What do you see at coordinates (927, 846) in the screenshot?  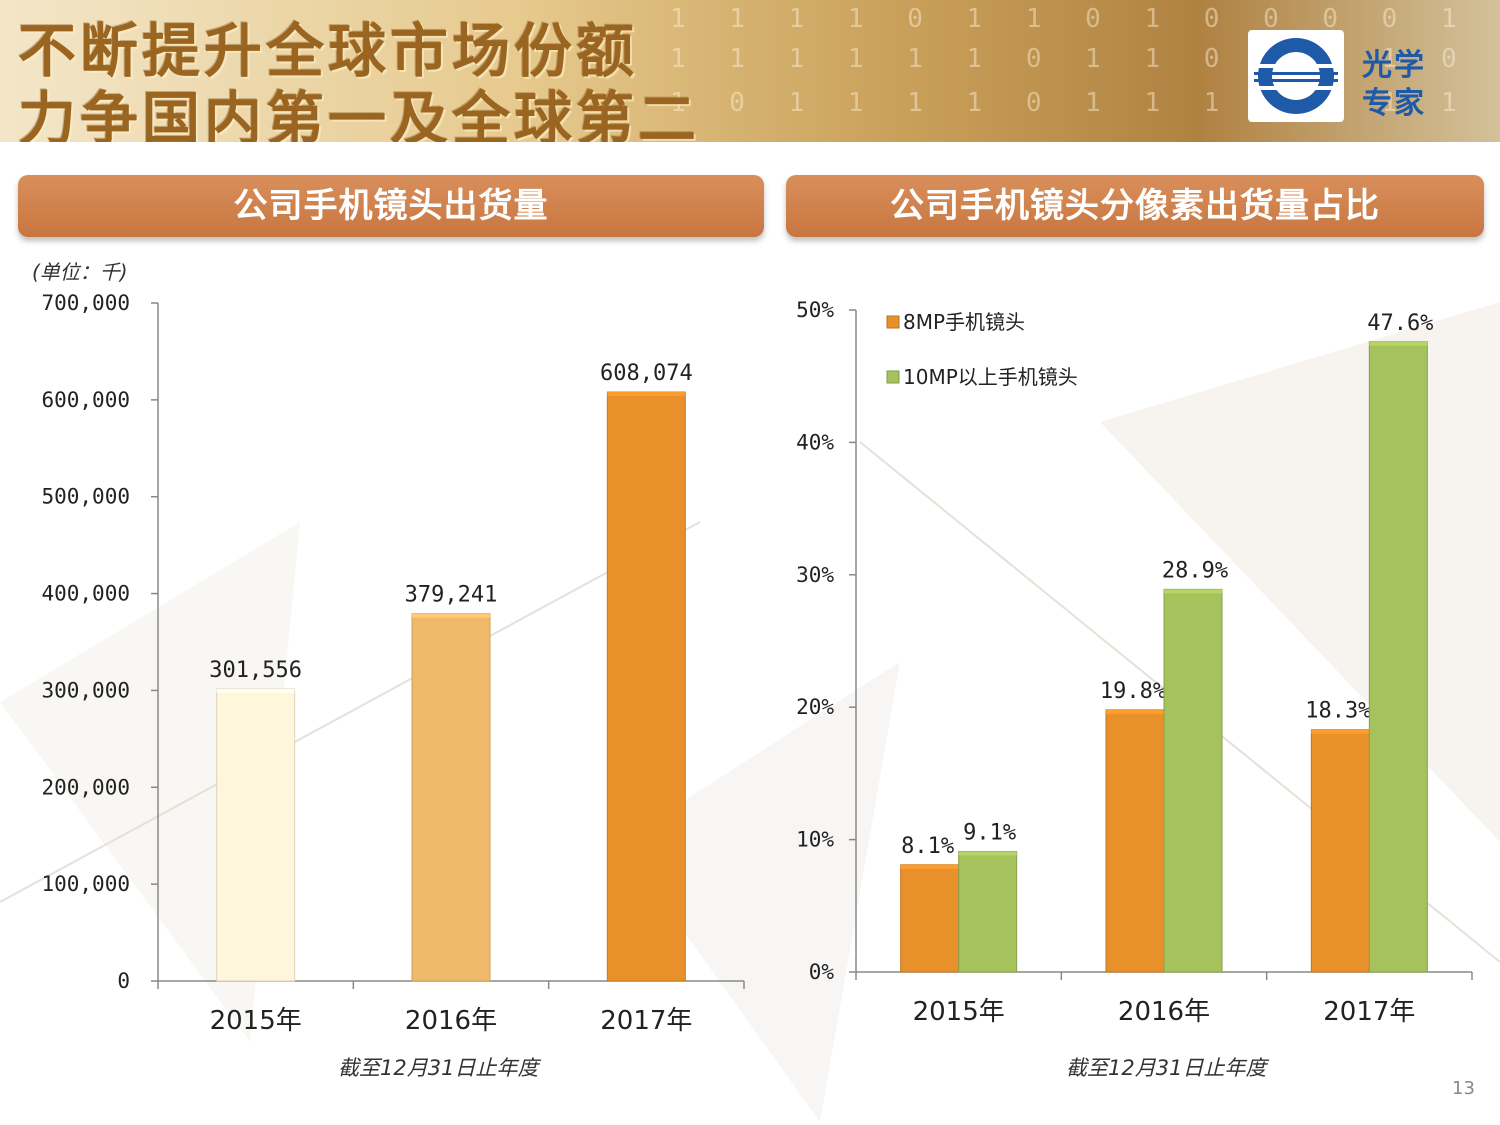 I see `bar-value-label: 8.1%` at bounding box center [927, 846].